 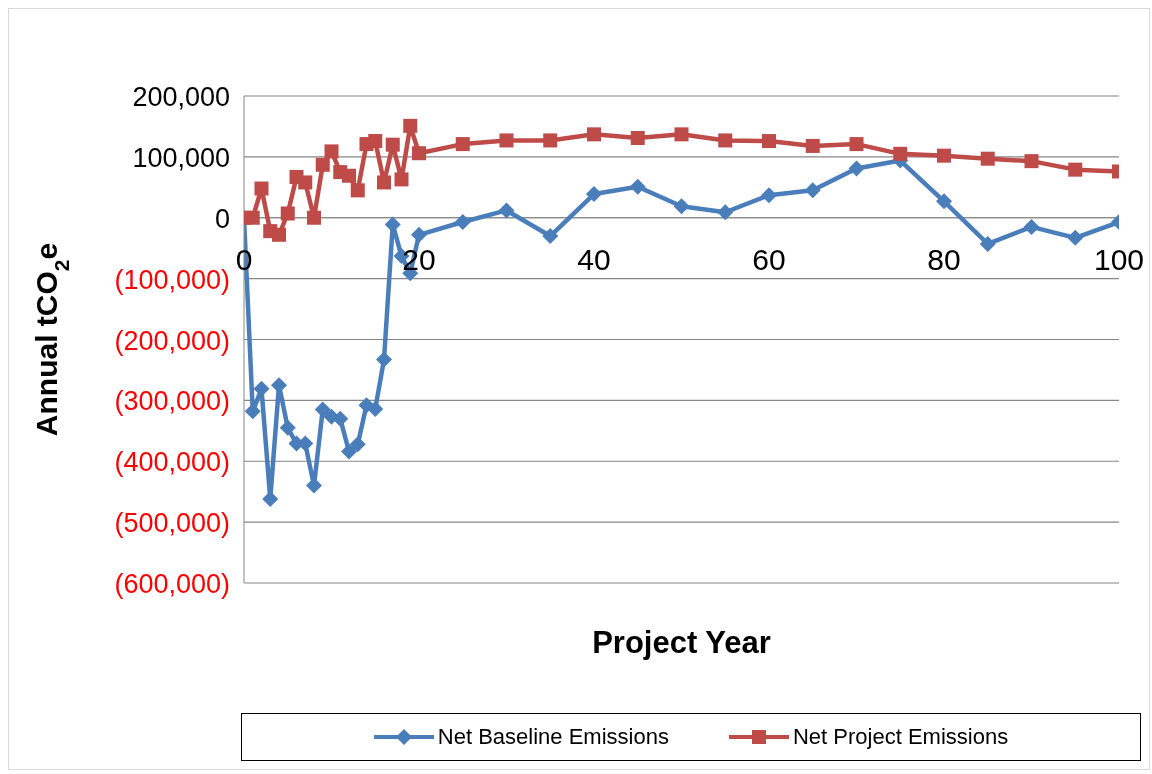 What do you see at coordinates (181, 157) in the screenshot?
I see `y-tick-label: 100,000` at bounding box center [181, 157].